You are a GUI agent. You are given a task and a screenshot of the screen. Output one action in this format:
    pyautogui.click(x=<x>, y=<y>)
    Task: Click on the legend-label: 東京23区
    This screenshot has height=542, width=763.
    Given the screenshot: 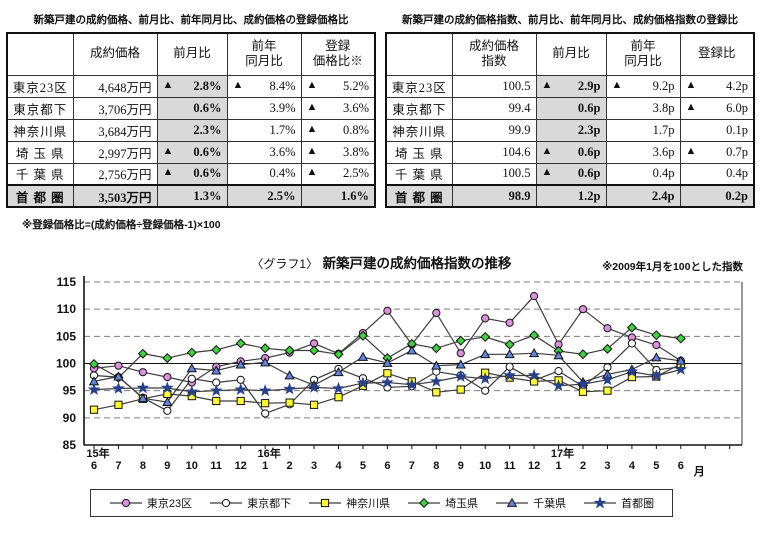 What is the action you would take?
    pyautogui.click(x=169, y=504)
    